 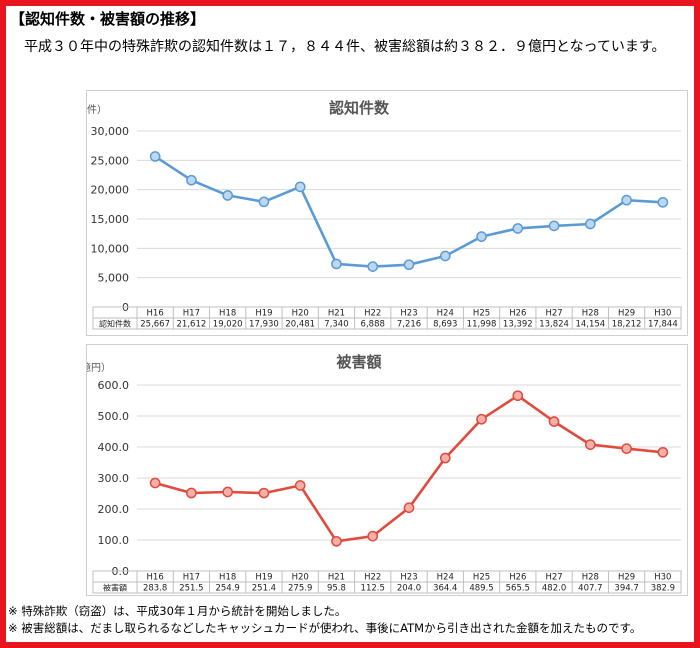 What do you see at coordinates (373, 589) in the screenshot?
I see `data-value-label: 112.5` at bounding box center [373, 589].